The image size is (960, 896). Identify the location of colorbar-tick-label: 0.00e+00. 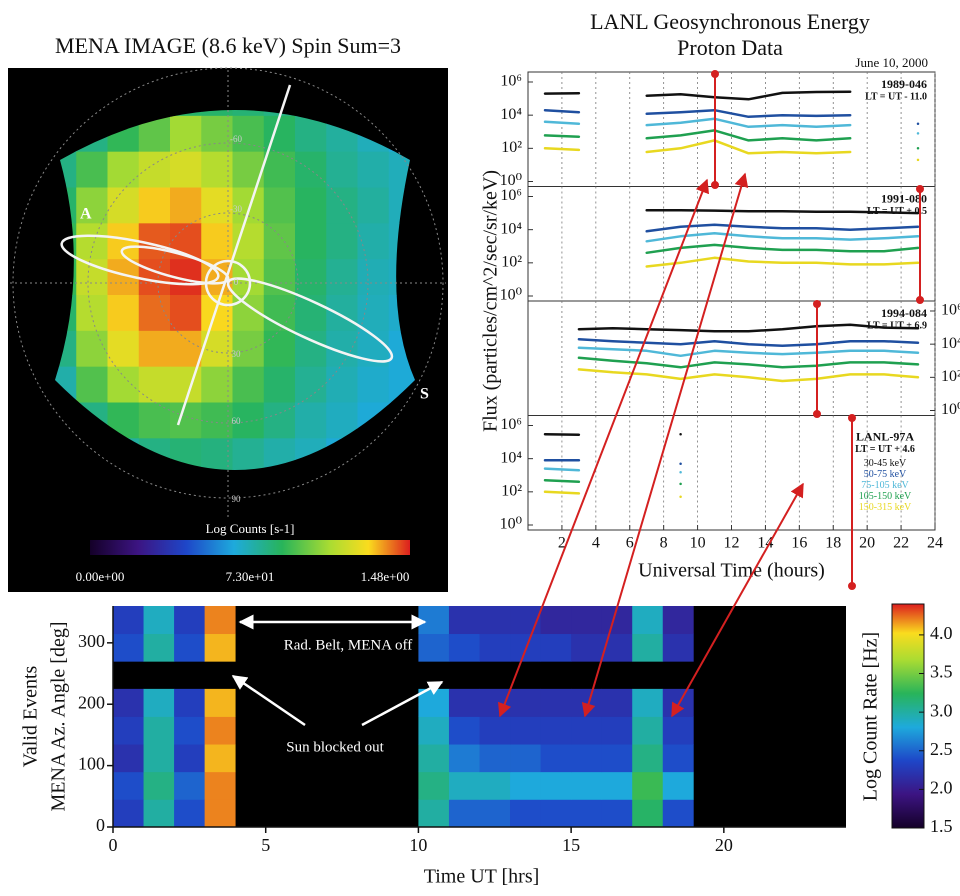
(100, 576).